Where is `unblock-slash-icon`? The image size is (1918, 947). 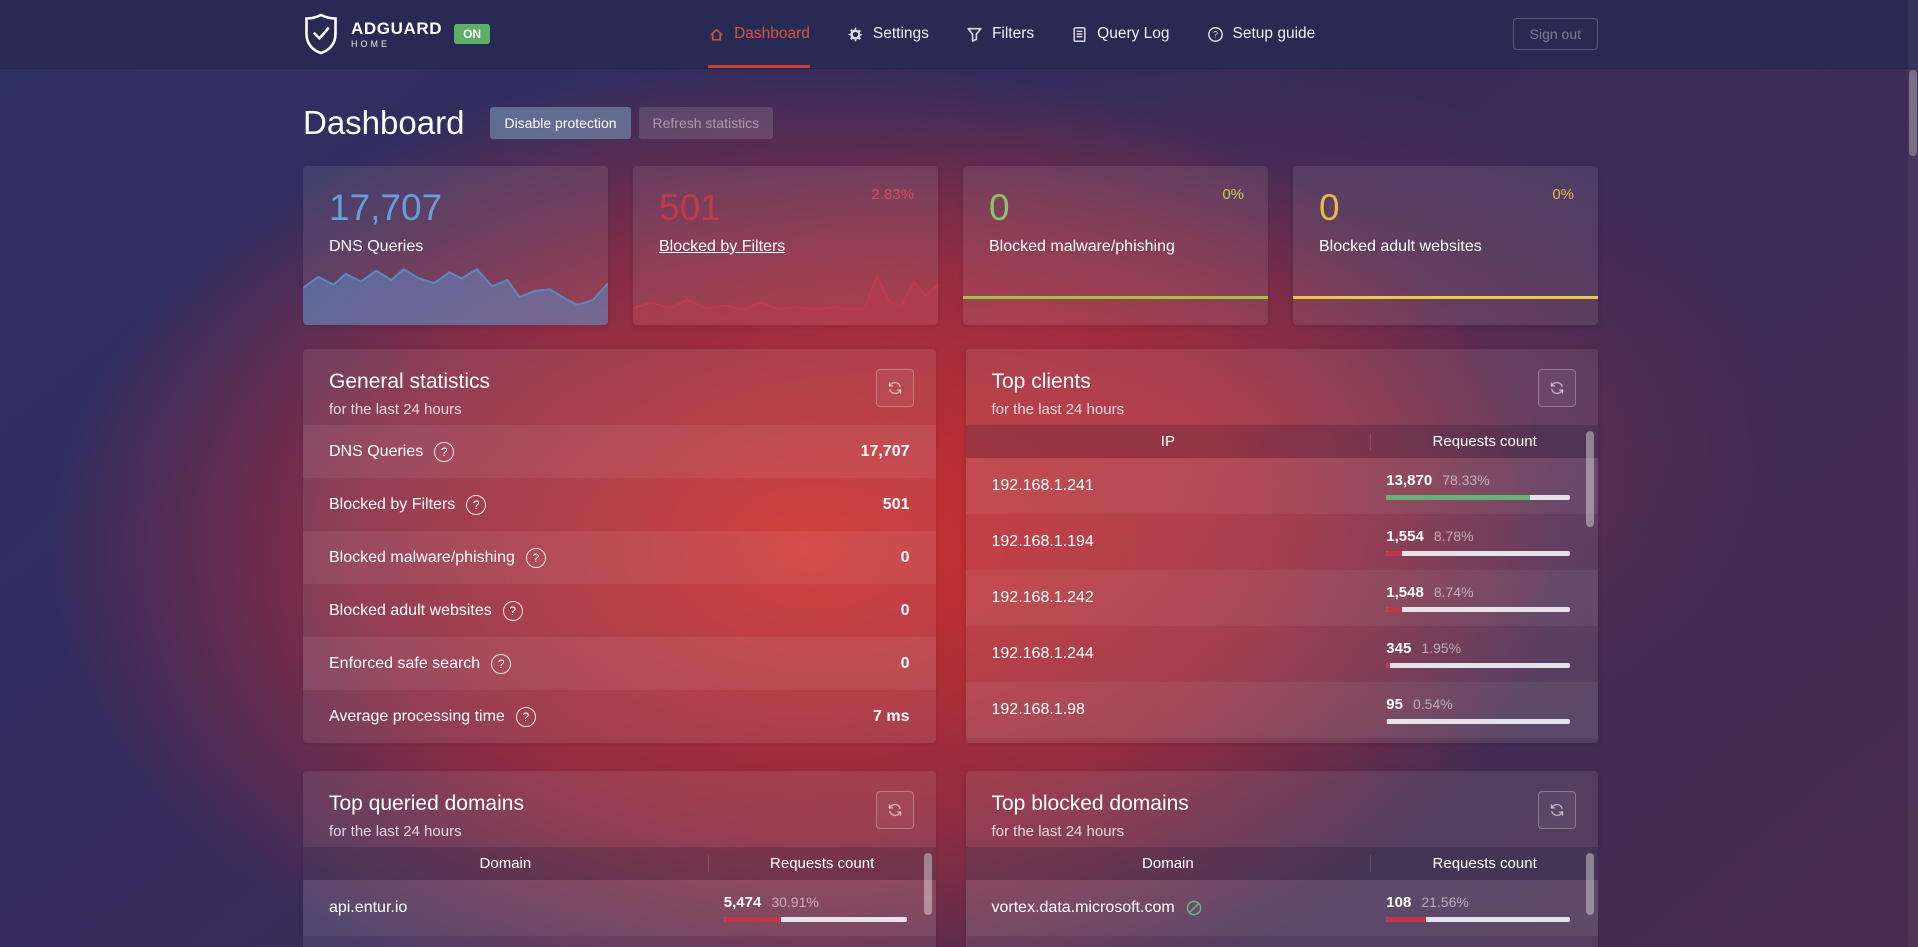 unblock-slash-icon is located at coordinates (1194, 908).